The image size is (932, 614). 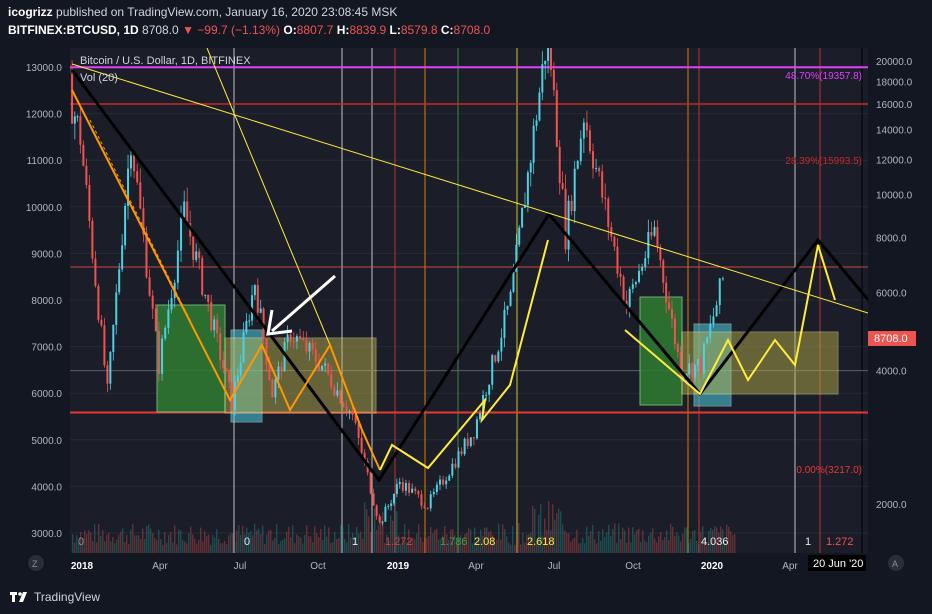 What do you see at coordinates (554, 566) in the screenshot?
I see `time-axis-tick: Jul` at bounding box center [554, 566].